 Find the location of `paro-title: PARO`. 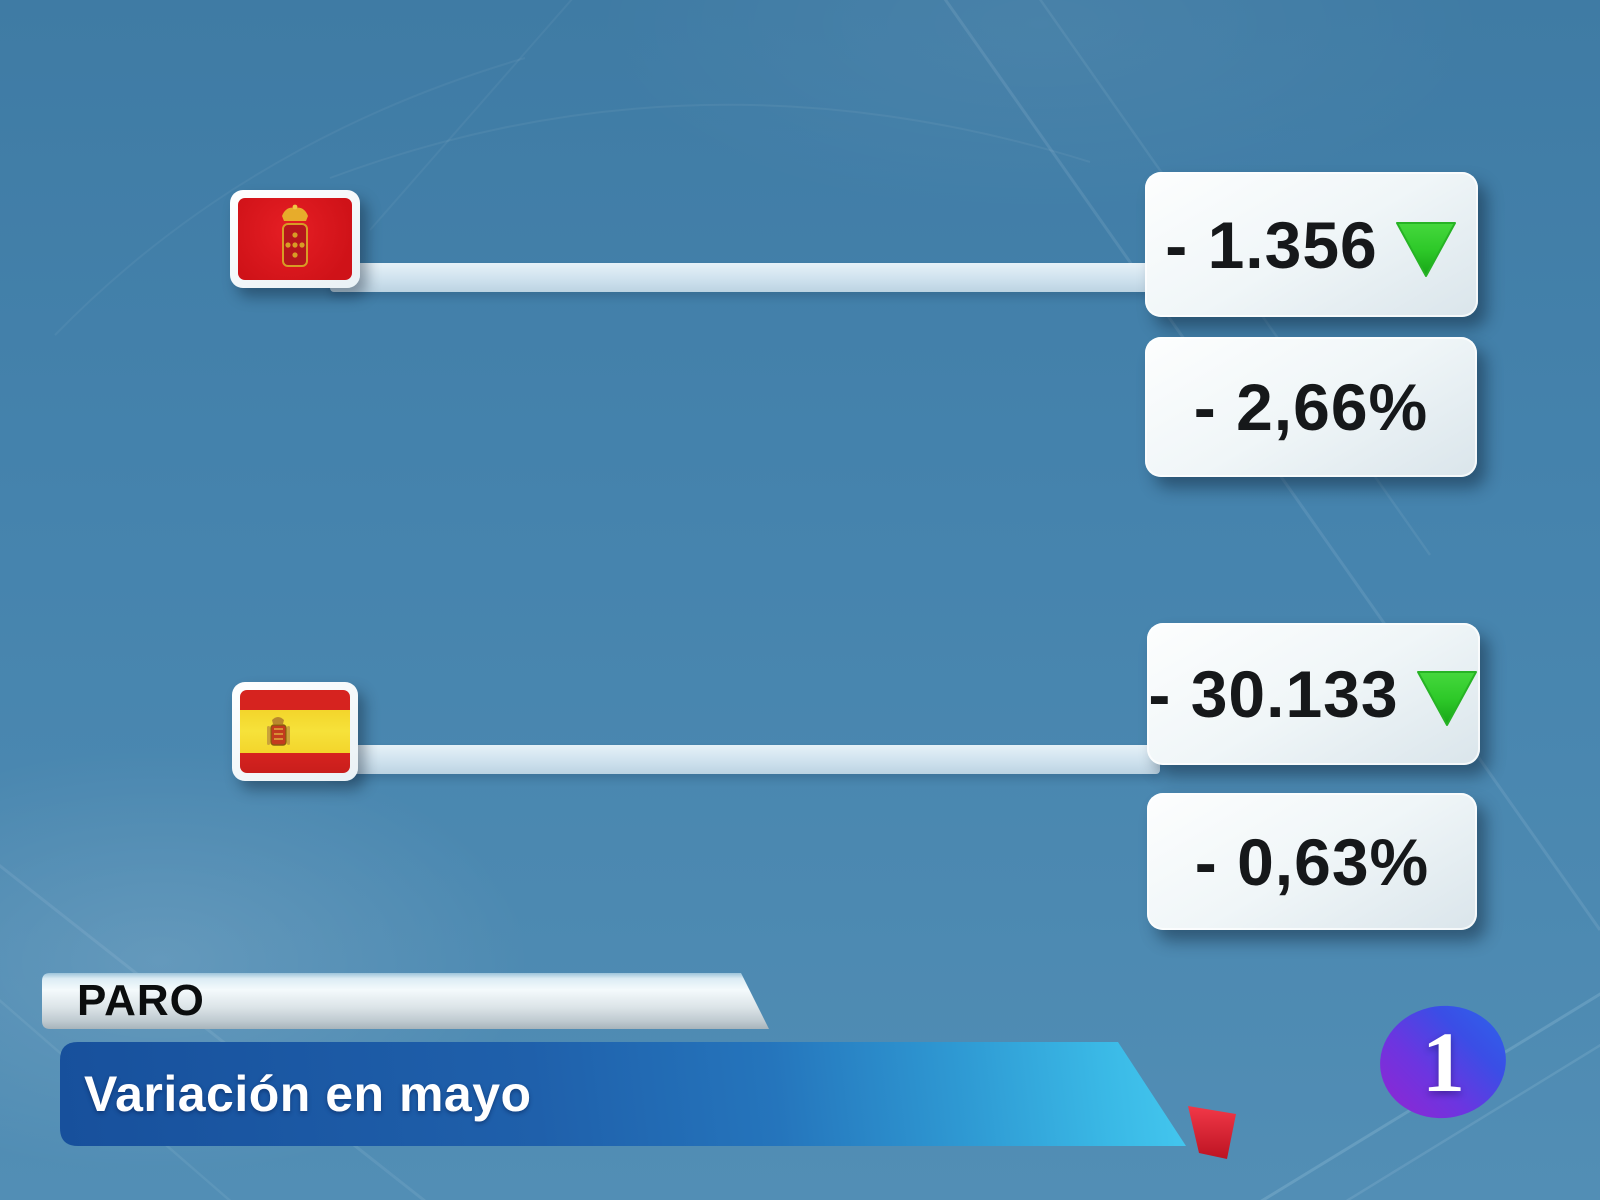

paro-title: PARO is located at coordinates (141, 1000).